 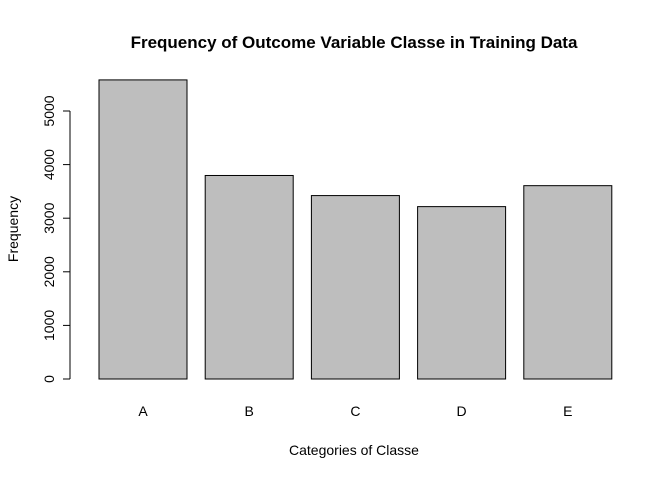 What do you see at coordinates (462, 411) in the screenshot?
I see `x-tick-label: D` at bounding box center [462, 411].